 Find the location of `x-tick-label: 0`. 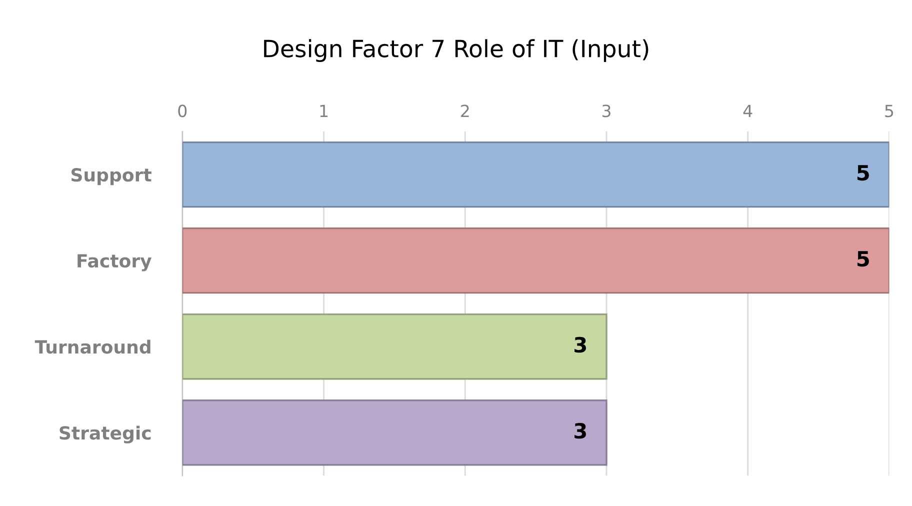

x-tick-label: 0 is located at coordinates (182, 111).